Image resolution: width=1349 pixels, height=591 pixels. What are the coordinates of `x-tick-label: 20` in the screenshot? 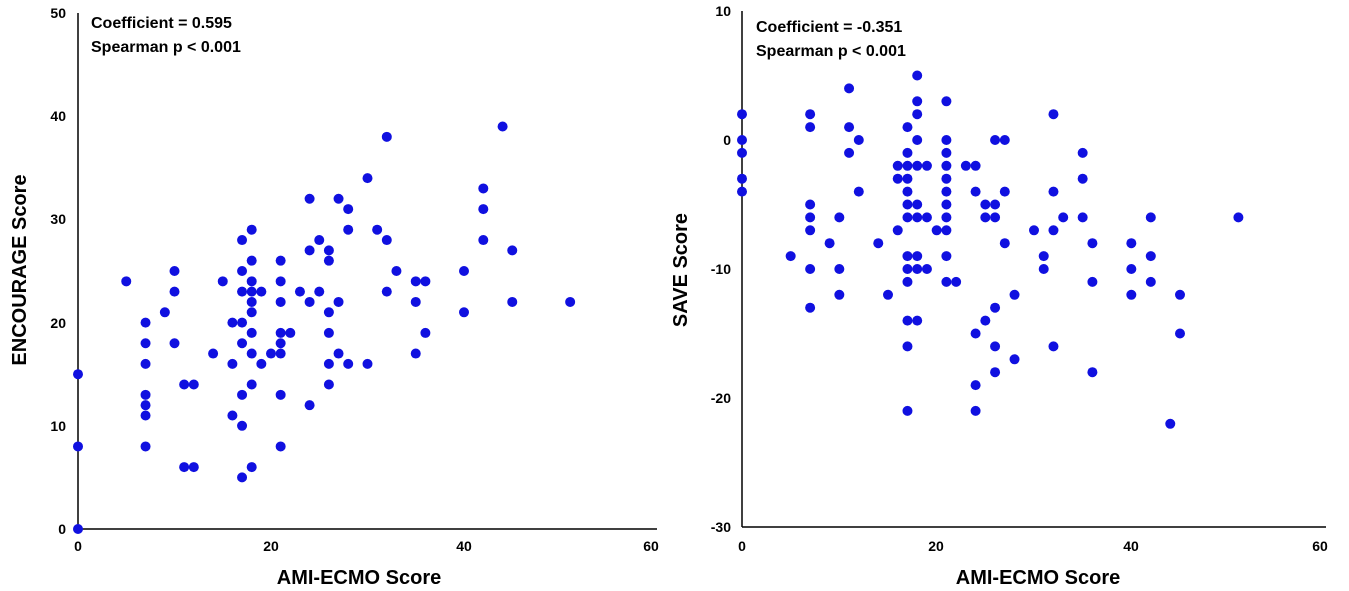 It's located at (271, 546).